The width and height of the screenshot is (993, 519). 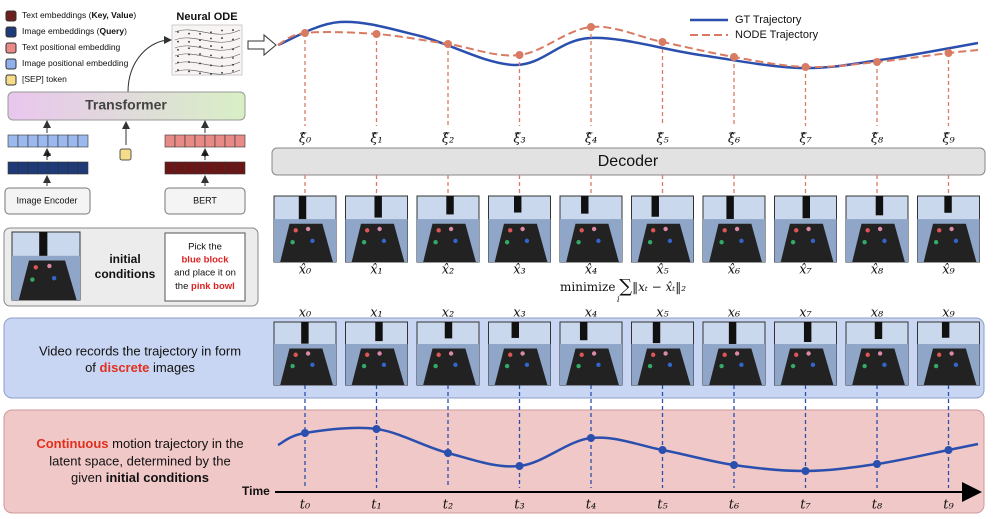 What do you see at coordinates (11, 32) in the screenshot?
I see `legend-swatch` at bounding box center [11, 32].